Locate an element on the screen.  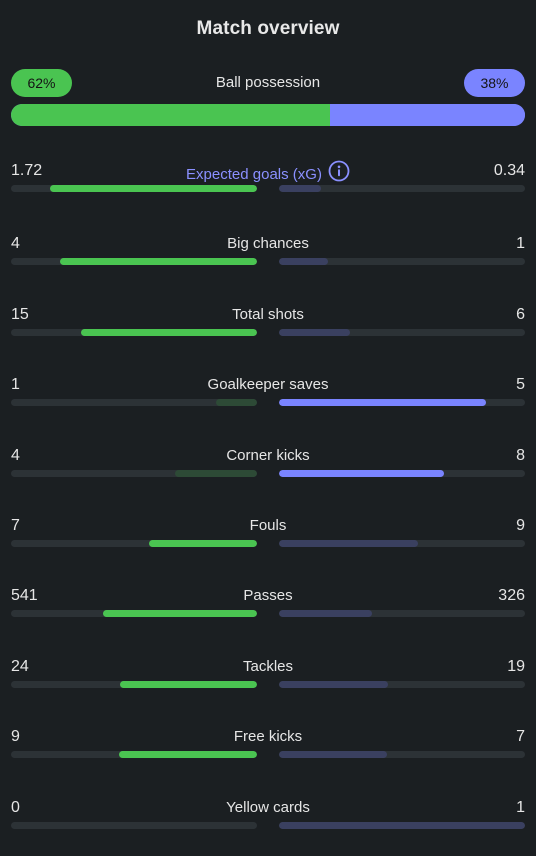
stat-label: Corner kicks is located at coordinates (268, 455).